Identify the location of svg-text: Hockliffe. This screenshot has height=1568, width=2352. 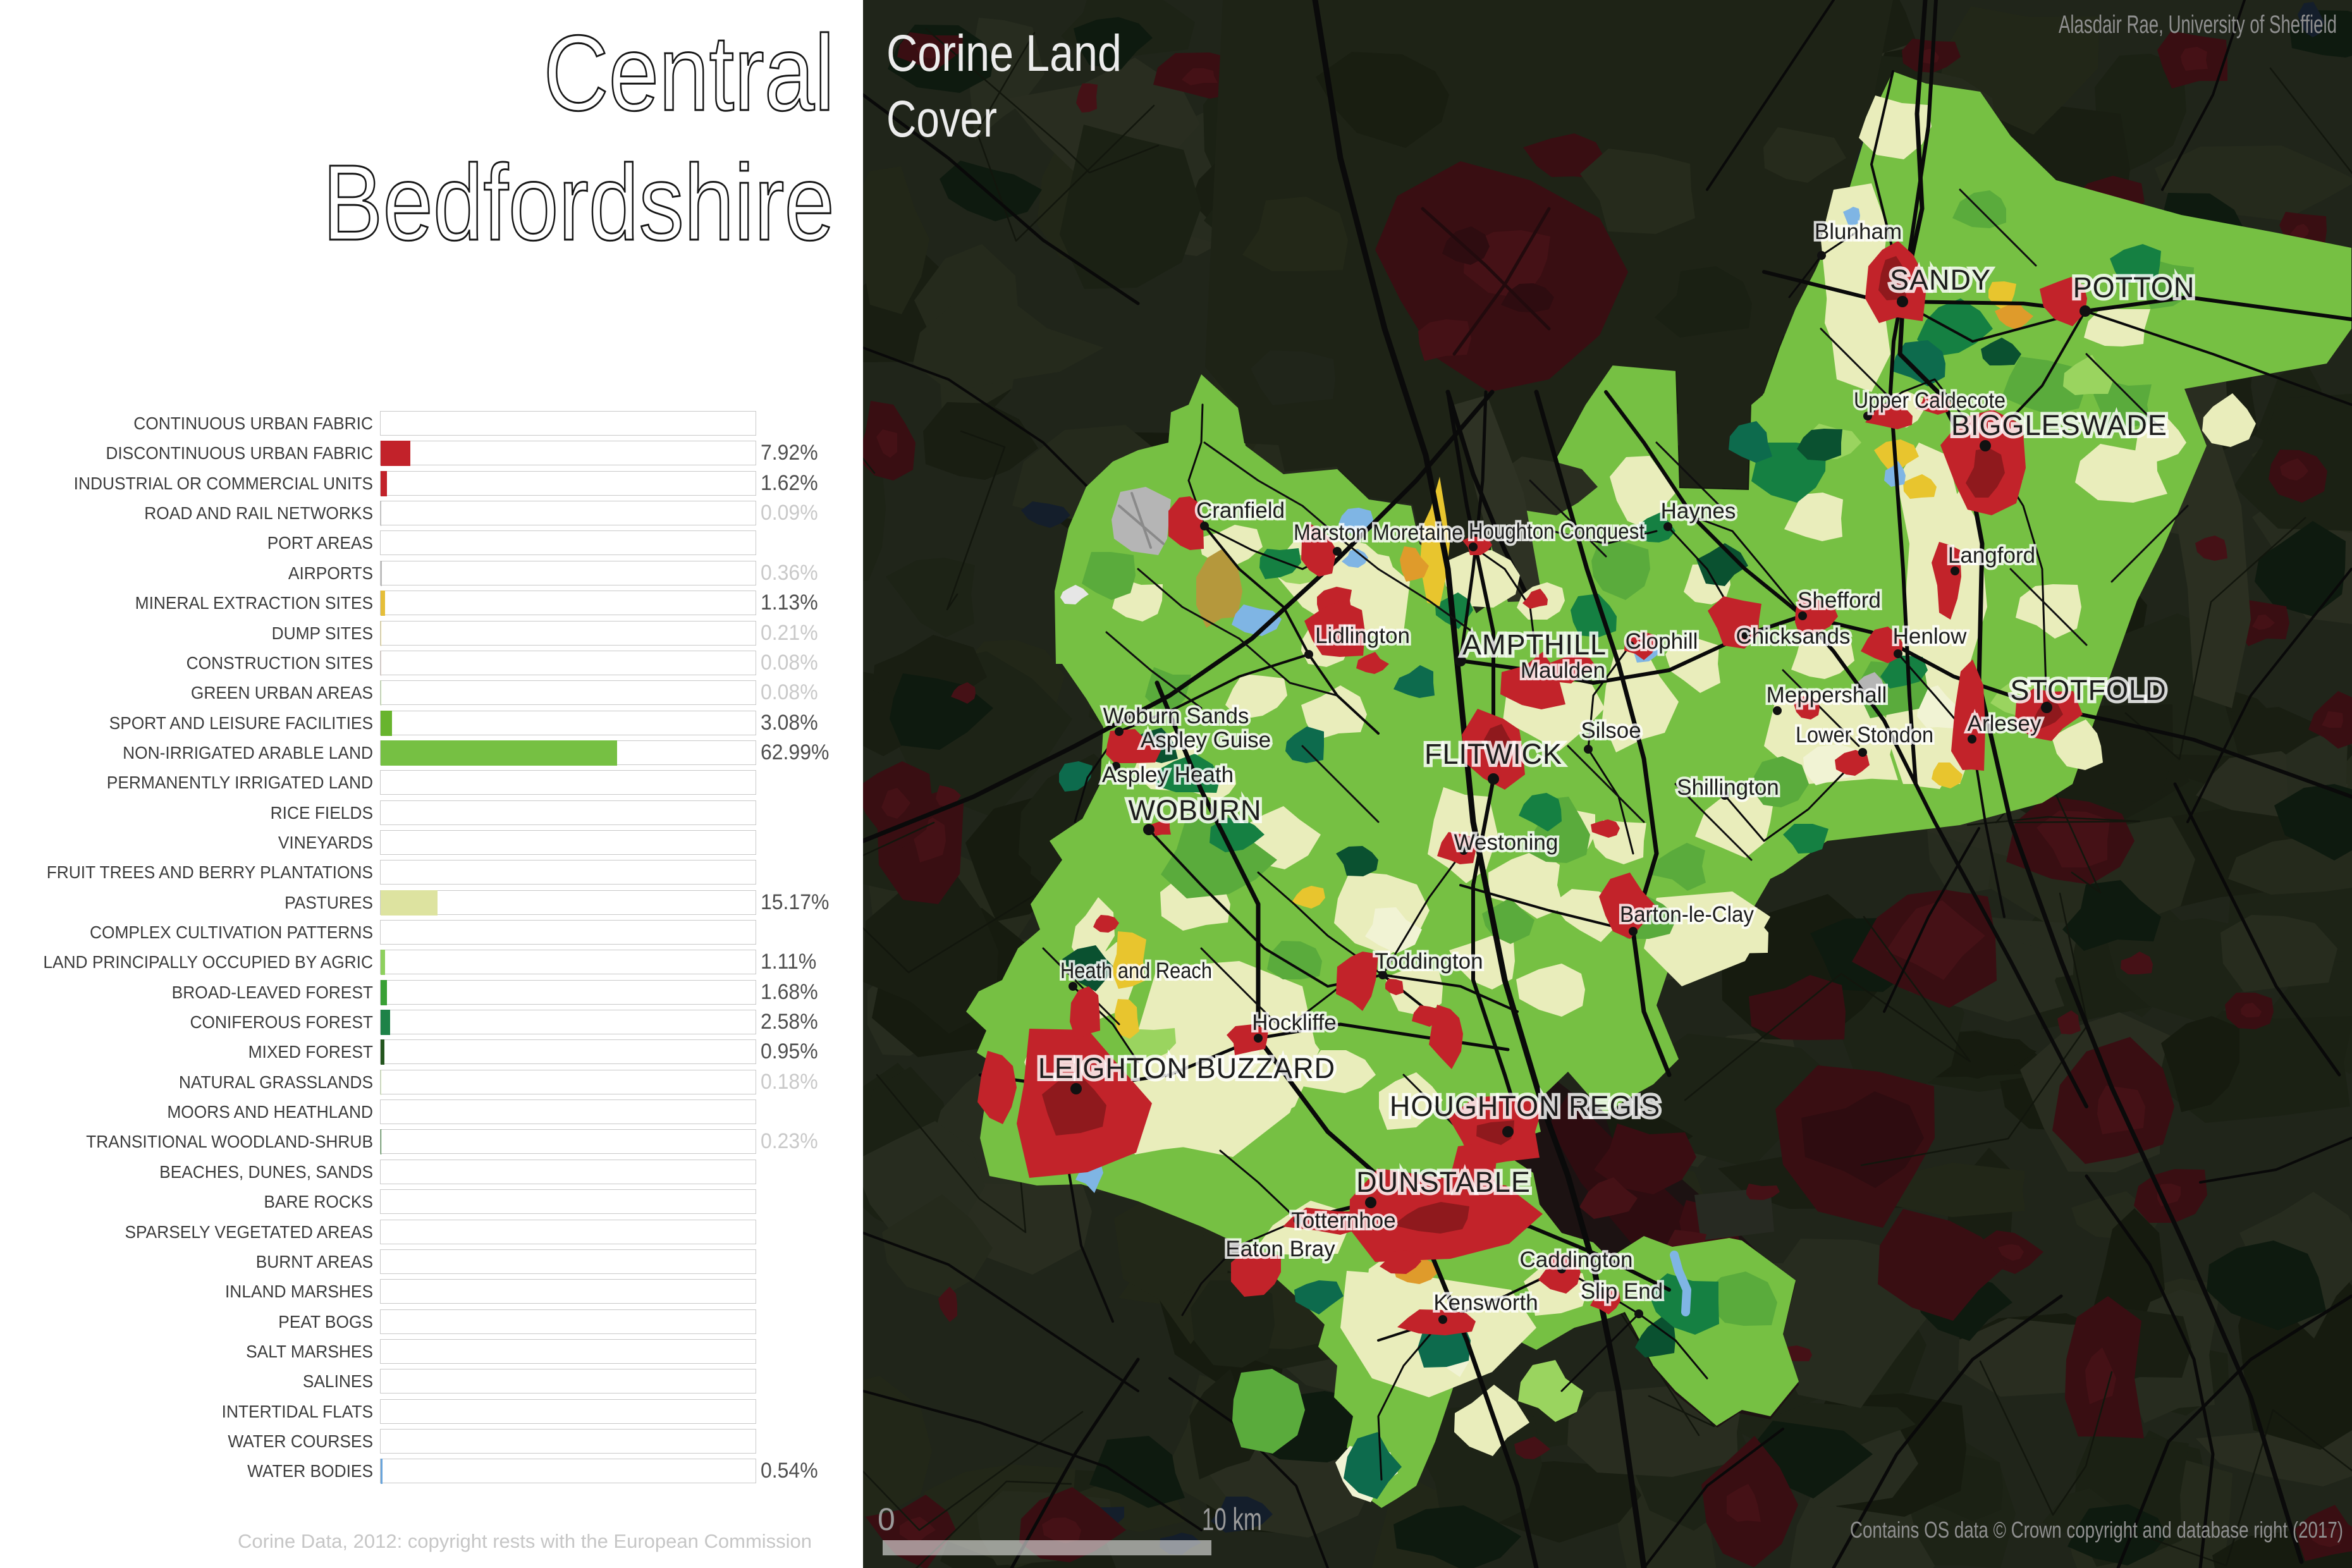
(1294, 1022).